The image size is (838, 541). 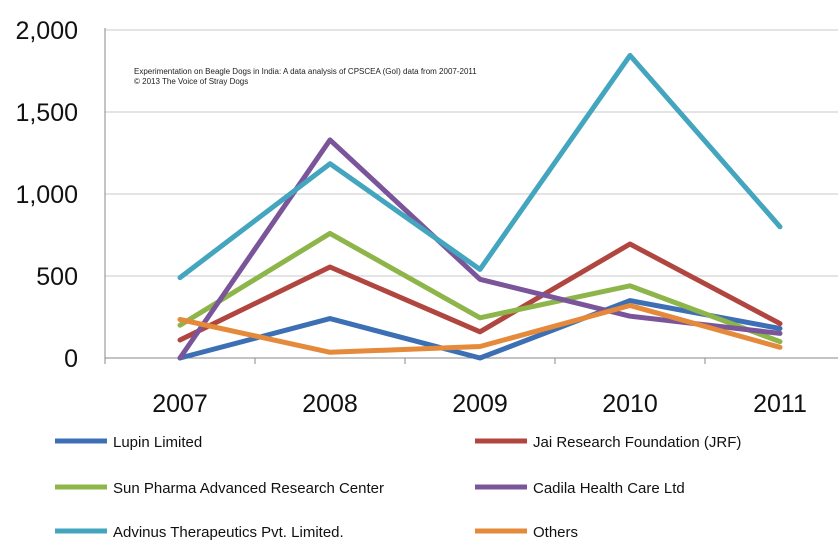 What do you see at coordinates (180, 404) in the screenshot?
I see `x-tick-label: 2007` at bounding box center [180, 404].